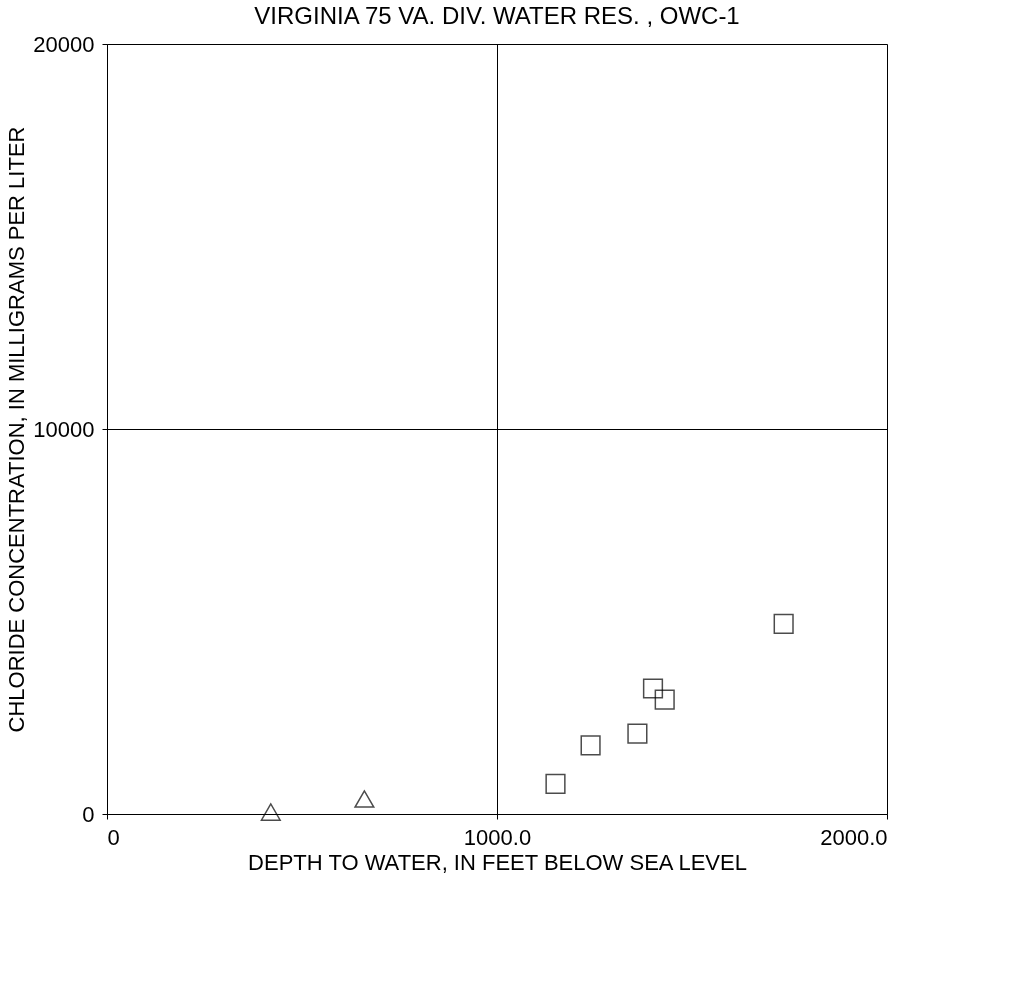 The width and height of the screenshot is (1032, 1000). What do you see at coordinates (497, 15) in the screenshot?
I see `chart-title: VIRGINIA 75 VA. DIV. WATER RES. , OWC-1` at bounding box center [497, 15].